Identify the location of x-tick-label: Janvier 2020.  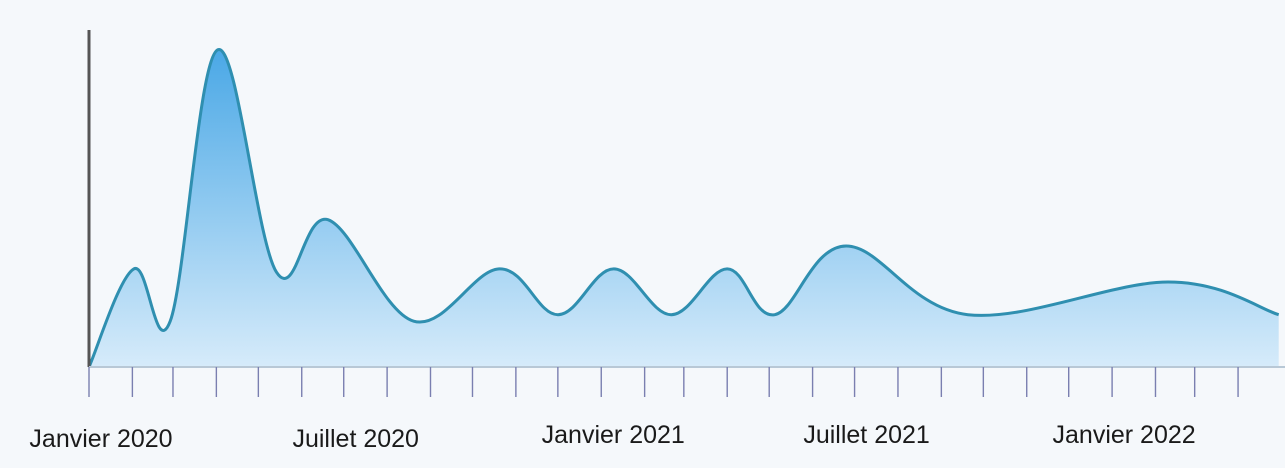
(100, 439).